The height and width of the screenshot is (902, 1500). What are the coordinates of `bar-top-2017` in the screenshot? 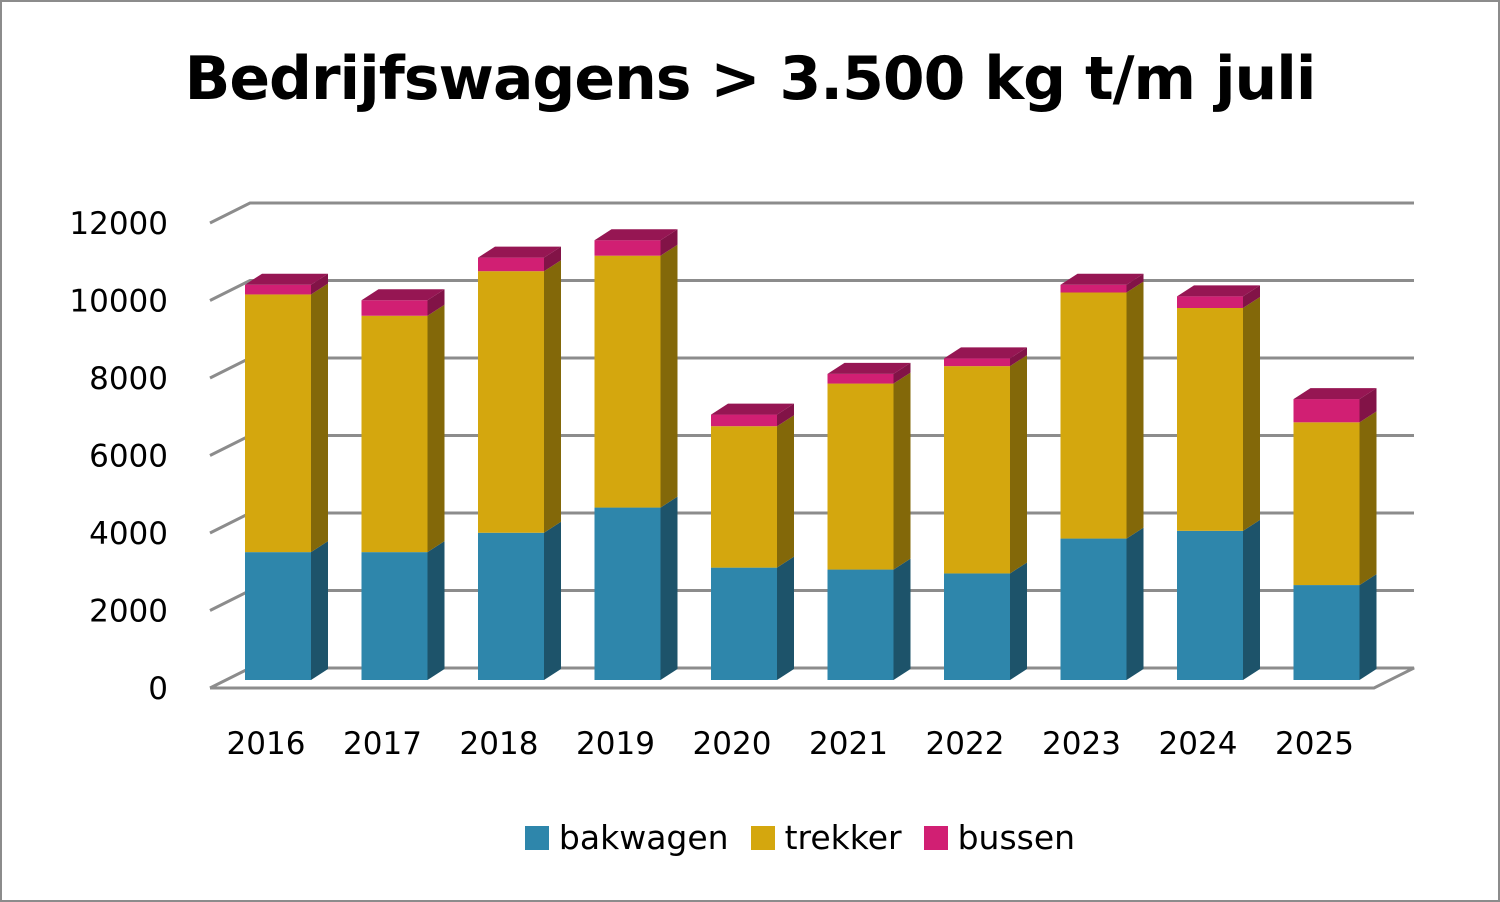 It's located at (403, 295).